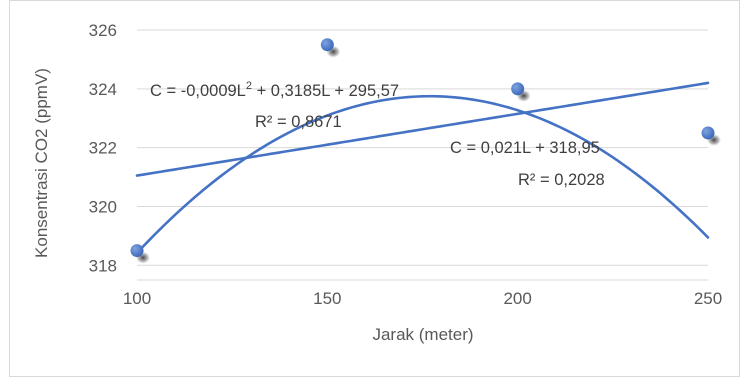 The image size is (750, 377). Describe the element at coordinates (103, 30) in the screenshot. I see `y-tick-326: 326` at that location.